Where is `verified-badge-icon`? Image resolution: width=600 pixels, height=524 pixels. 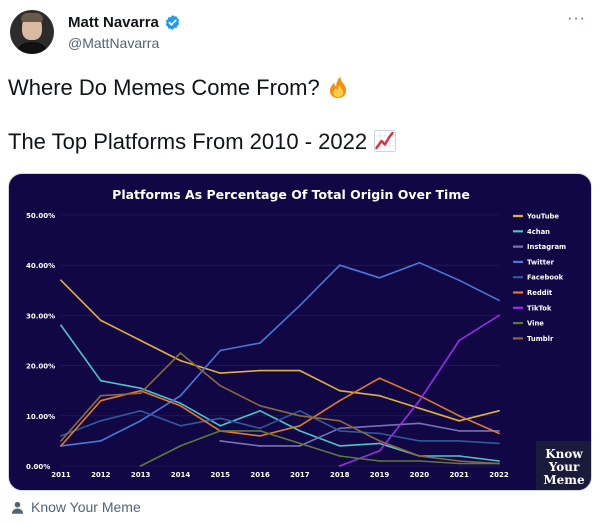
verified-badge-icon is located at coordinates (172, 22).